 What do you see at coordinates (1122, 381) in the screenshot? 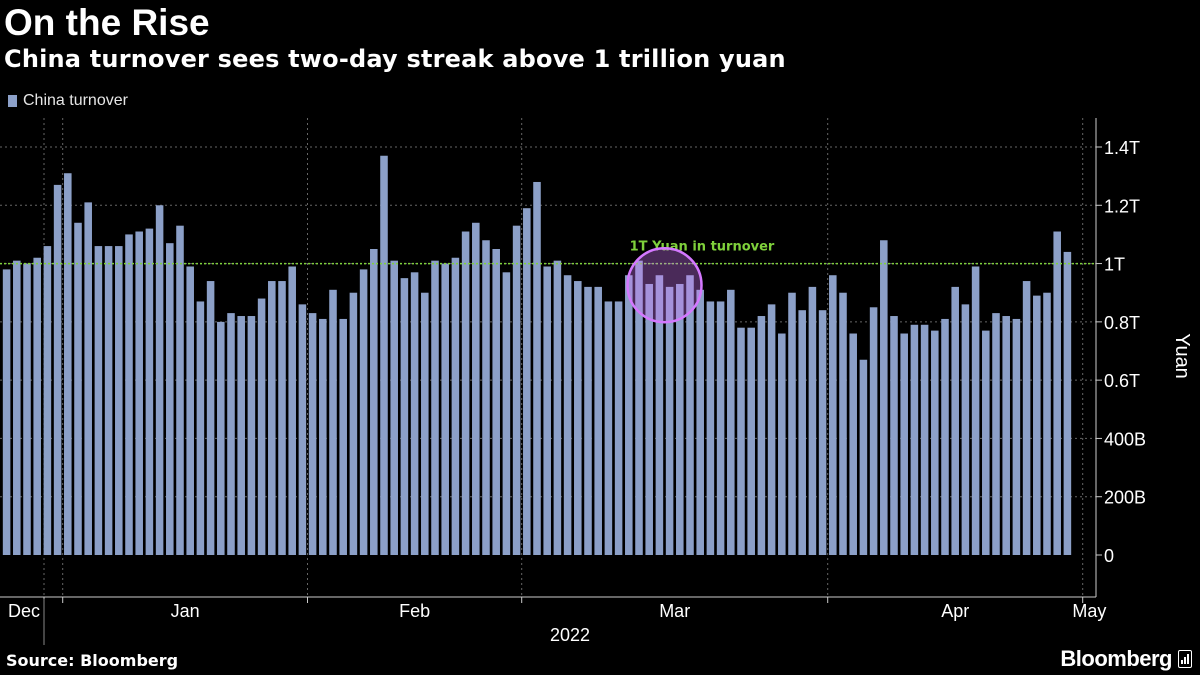
I see `y-tick-label: 0.6T` at bounding box center [1122, 381].